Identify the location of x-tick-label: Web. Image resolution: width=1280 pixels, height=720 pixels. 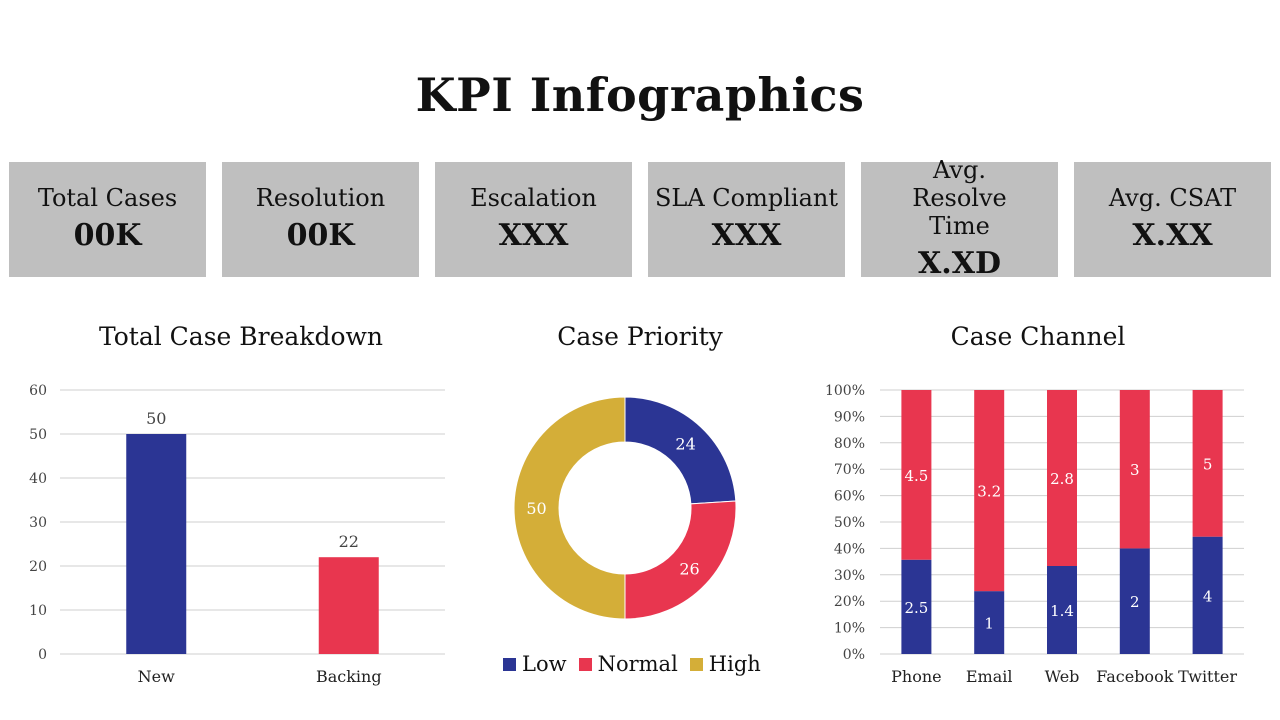
(1062, 676).